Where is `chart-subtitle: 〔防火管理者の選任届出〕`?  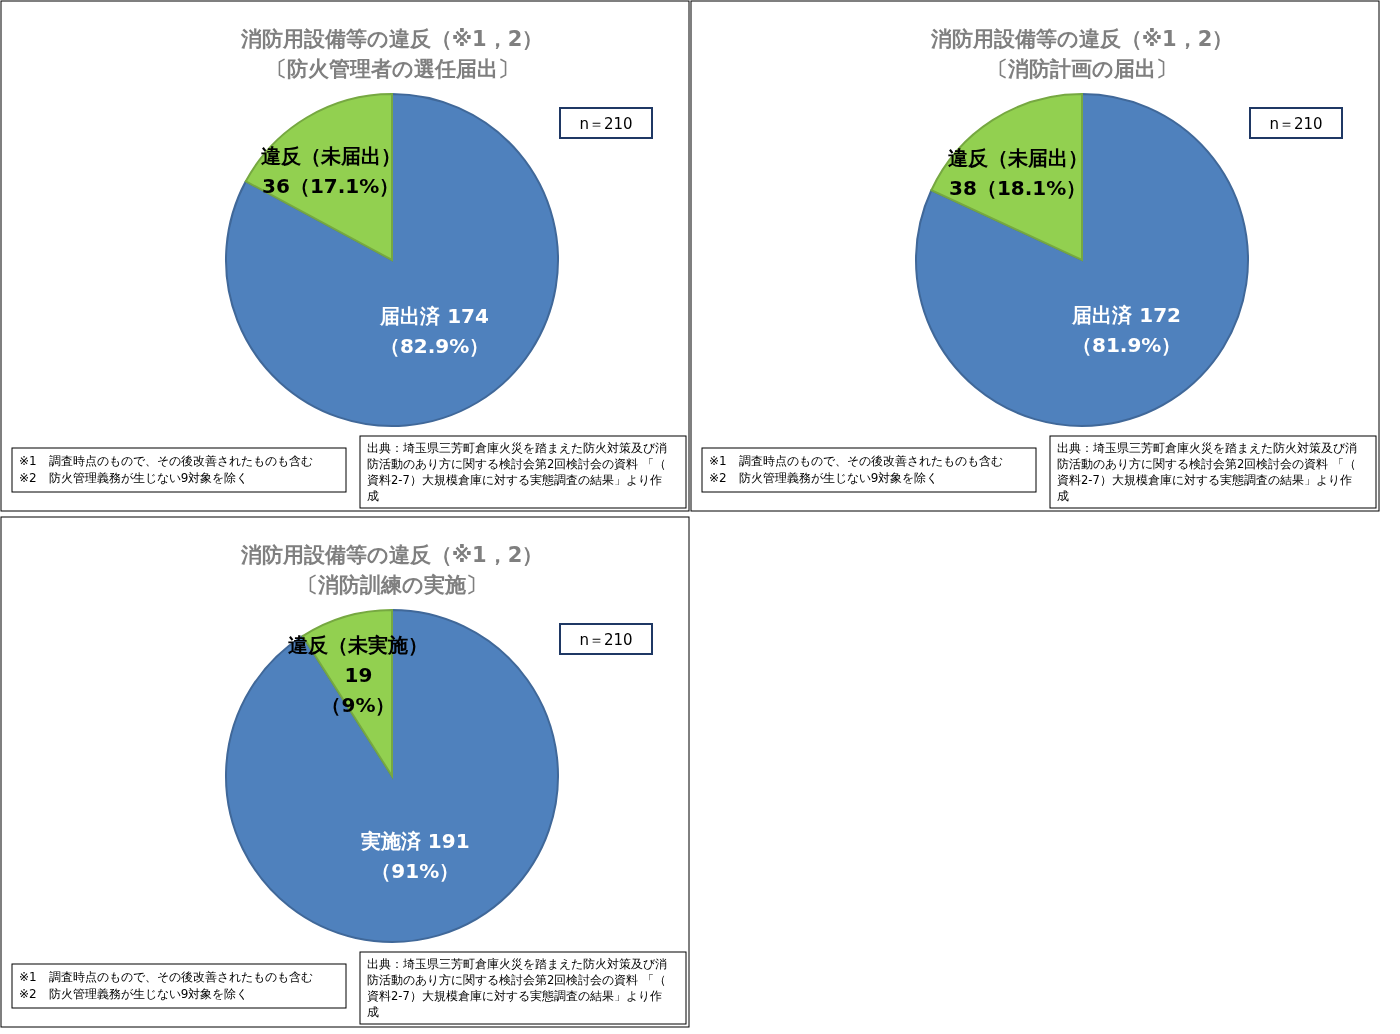
chart-subtitle: 〔防火管理者の選任届出〕 is located at coordinates (392, 69).